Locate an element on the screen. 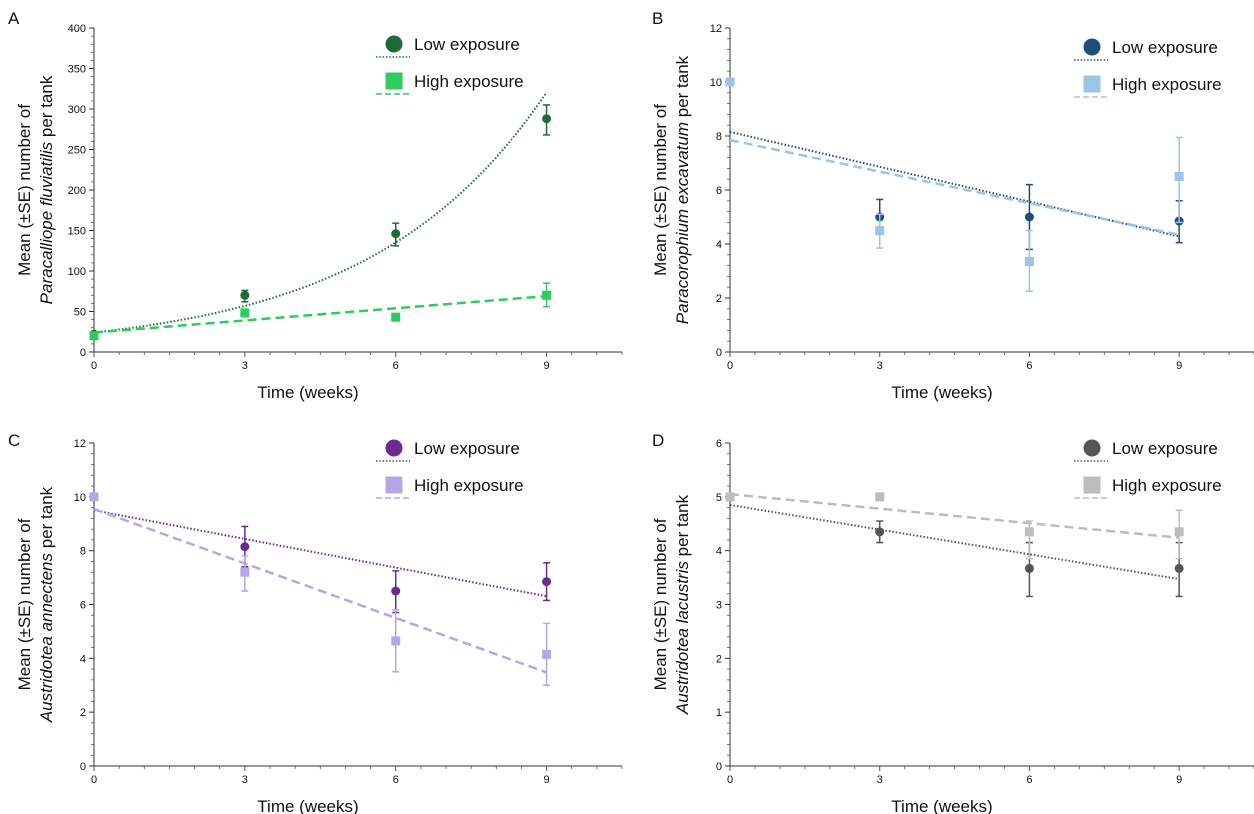 The image size is (1254, 814). panel-b-y-tick-label: 10 is located at coordinates (716, 83).